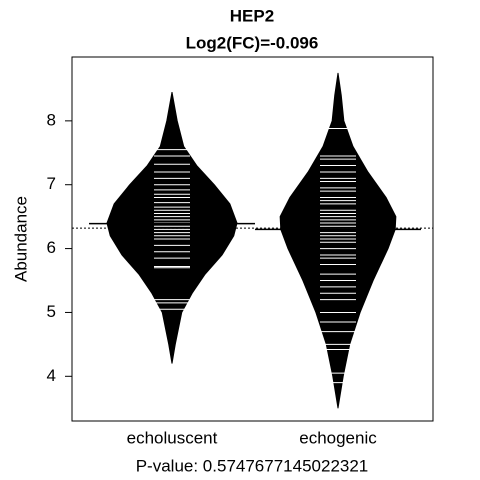 The width and height of the screenshot is (480, 480). Describe the element at coordinates (252, 42) in the screenshot. I see `chart-subtitle: Log2(FC)=-0.096` at that location.